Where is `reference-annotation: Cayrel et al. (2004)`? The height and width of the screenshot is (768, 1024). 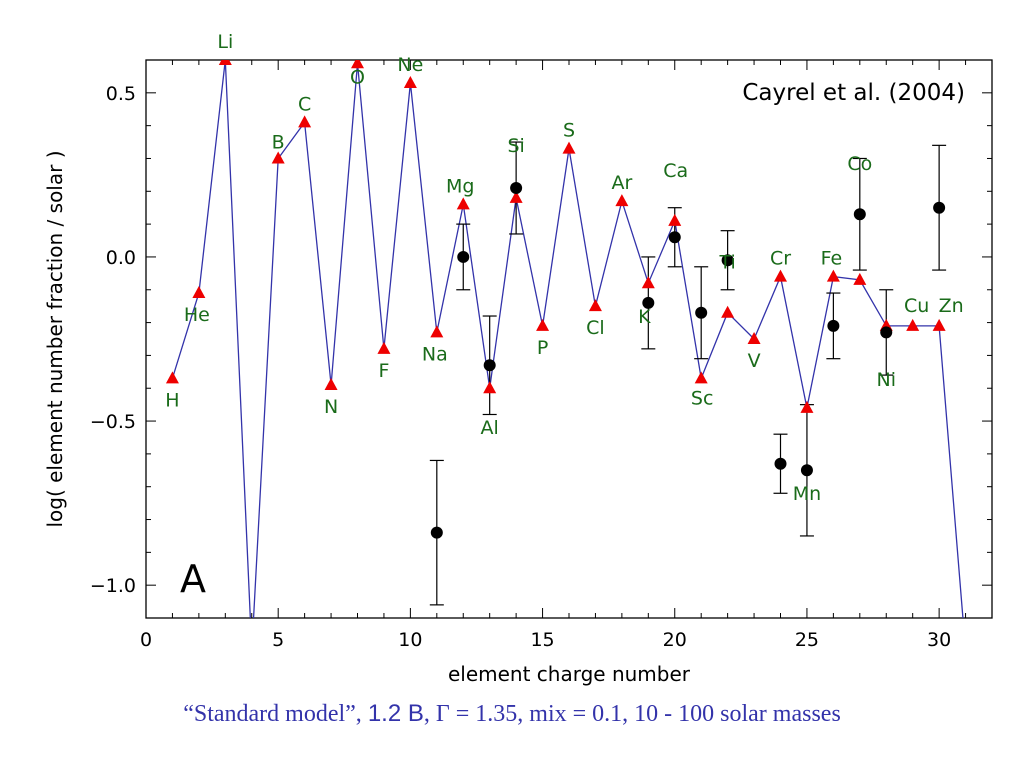 reference-annotation: Cayrel et al. (2004) is located at coordinates (853, 93).